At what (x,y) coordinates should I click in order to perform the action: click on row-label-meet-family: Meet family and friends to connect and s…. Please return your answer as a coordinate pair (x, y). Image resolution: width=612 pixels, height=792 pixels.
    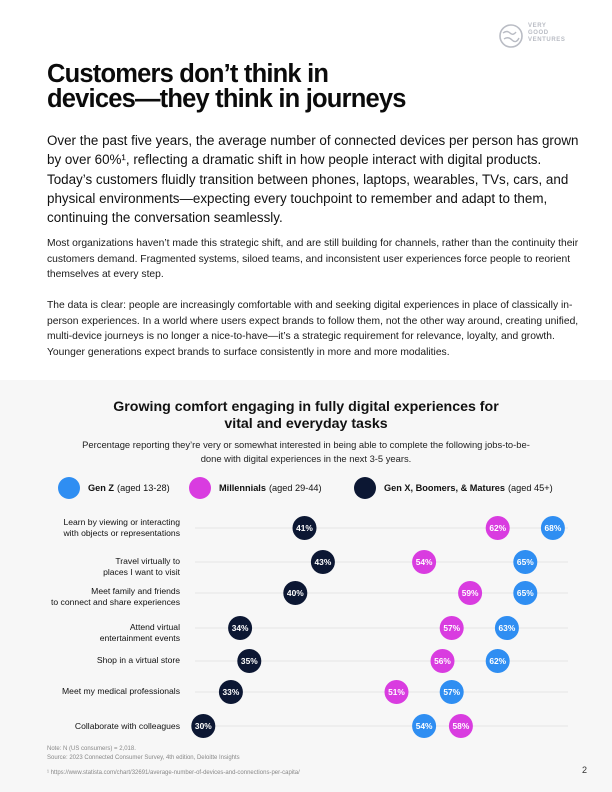
    Looking at the image, I should click on (90, 597).